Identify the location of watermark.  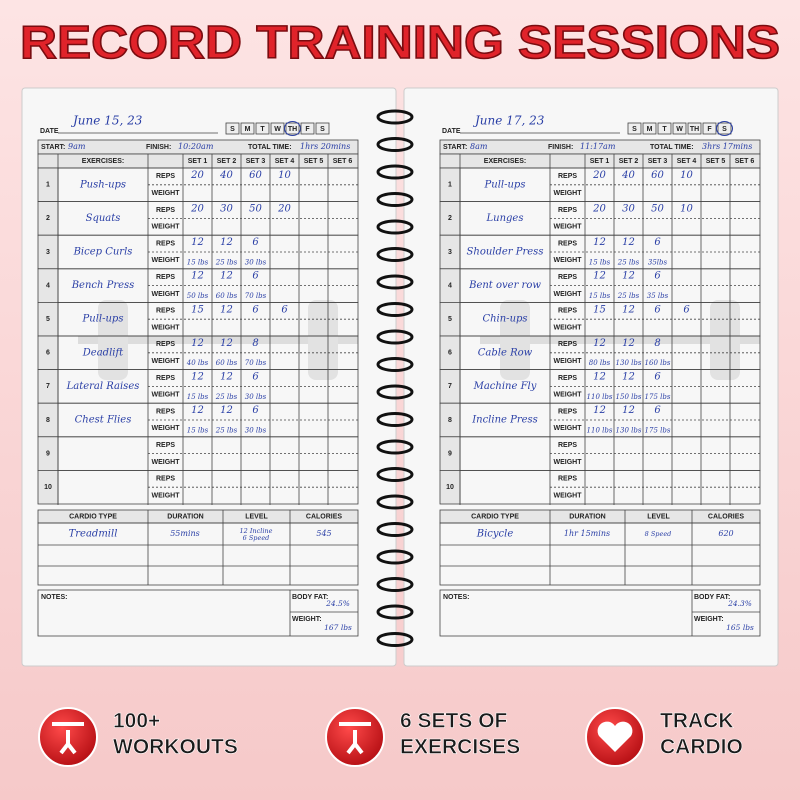
(113, 340).